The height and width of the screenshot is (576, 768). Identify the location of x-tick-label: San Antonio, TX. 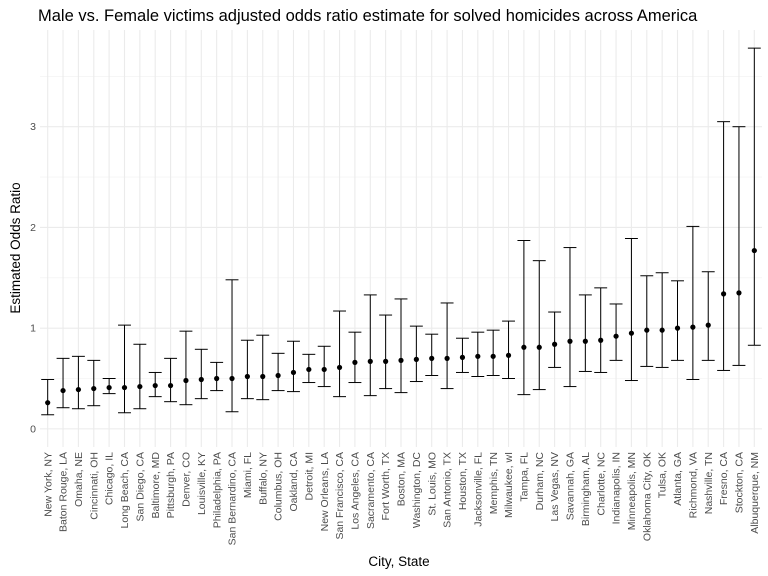
(448, 490).